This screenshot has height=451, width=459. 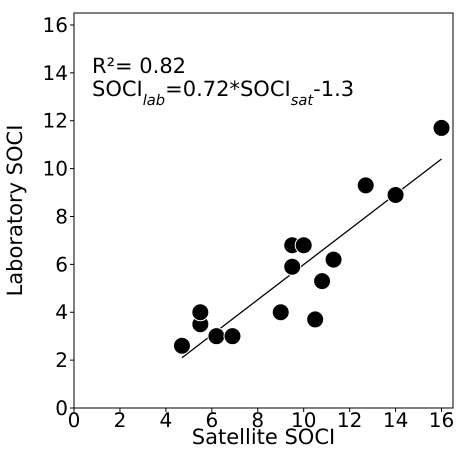 I want to click on x-tick-label: 16, so click(x=441, y=420).